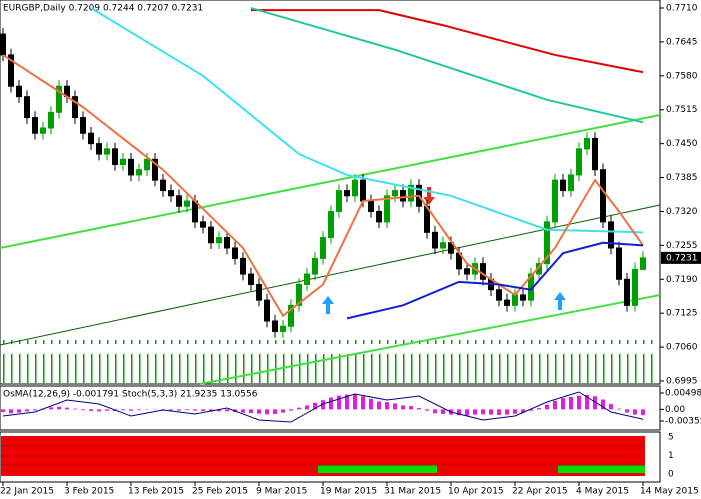  Describe the element at coordinates (682, 42) in the screenshot. I see `y-tick-label: 0.7645` at that location.